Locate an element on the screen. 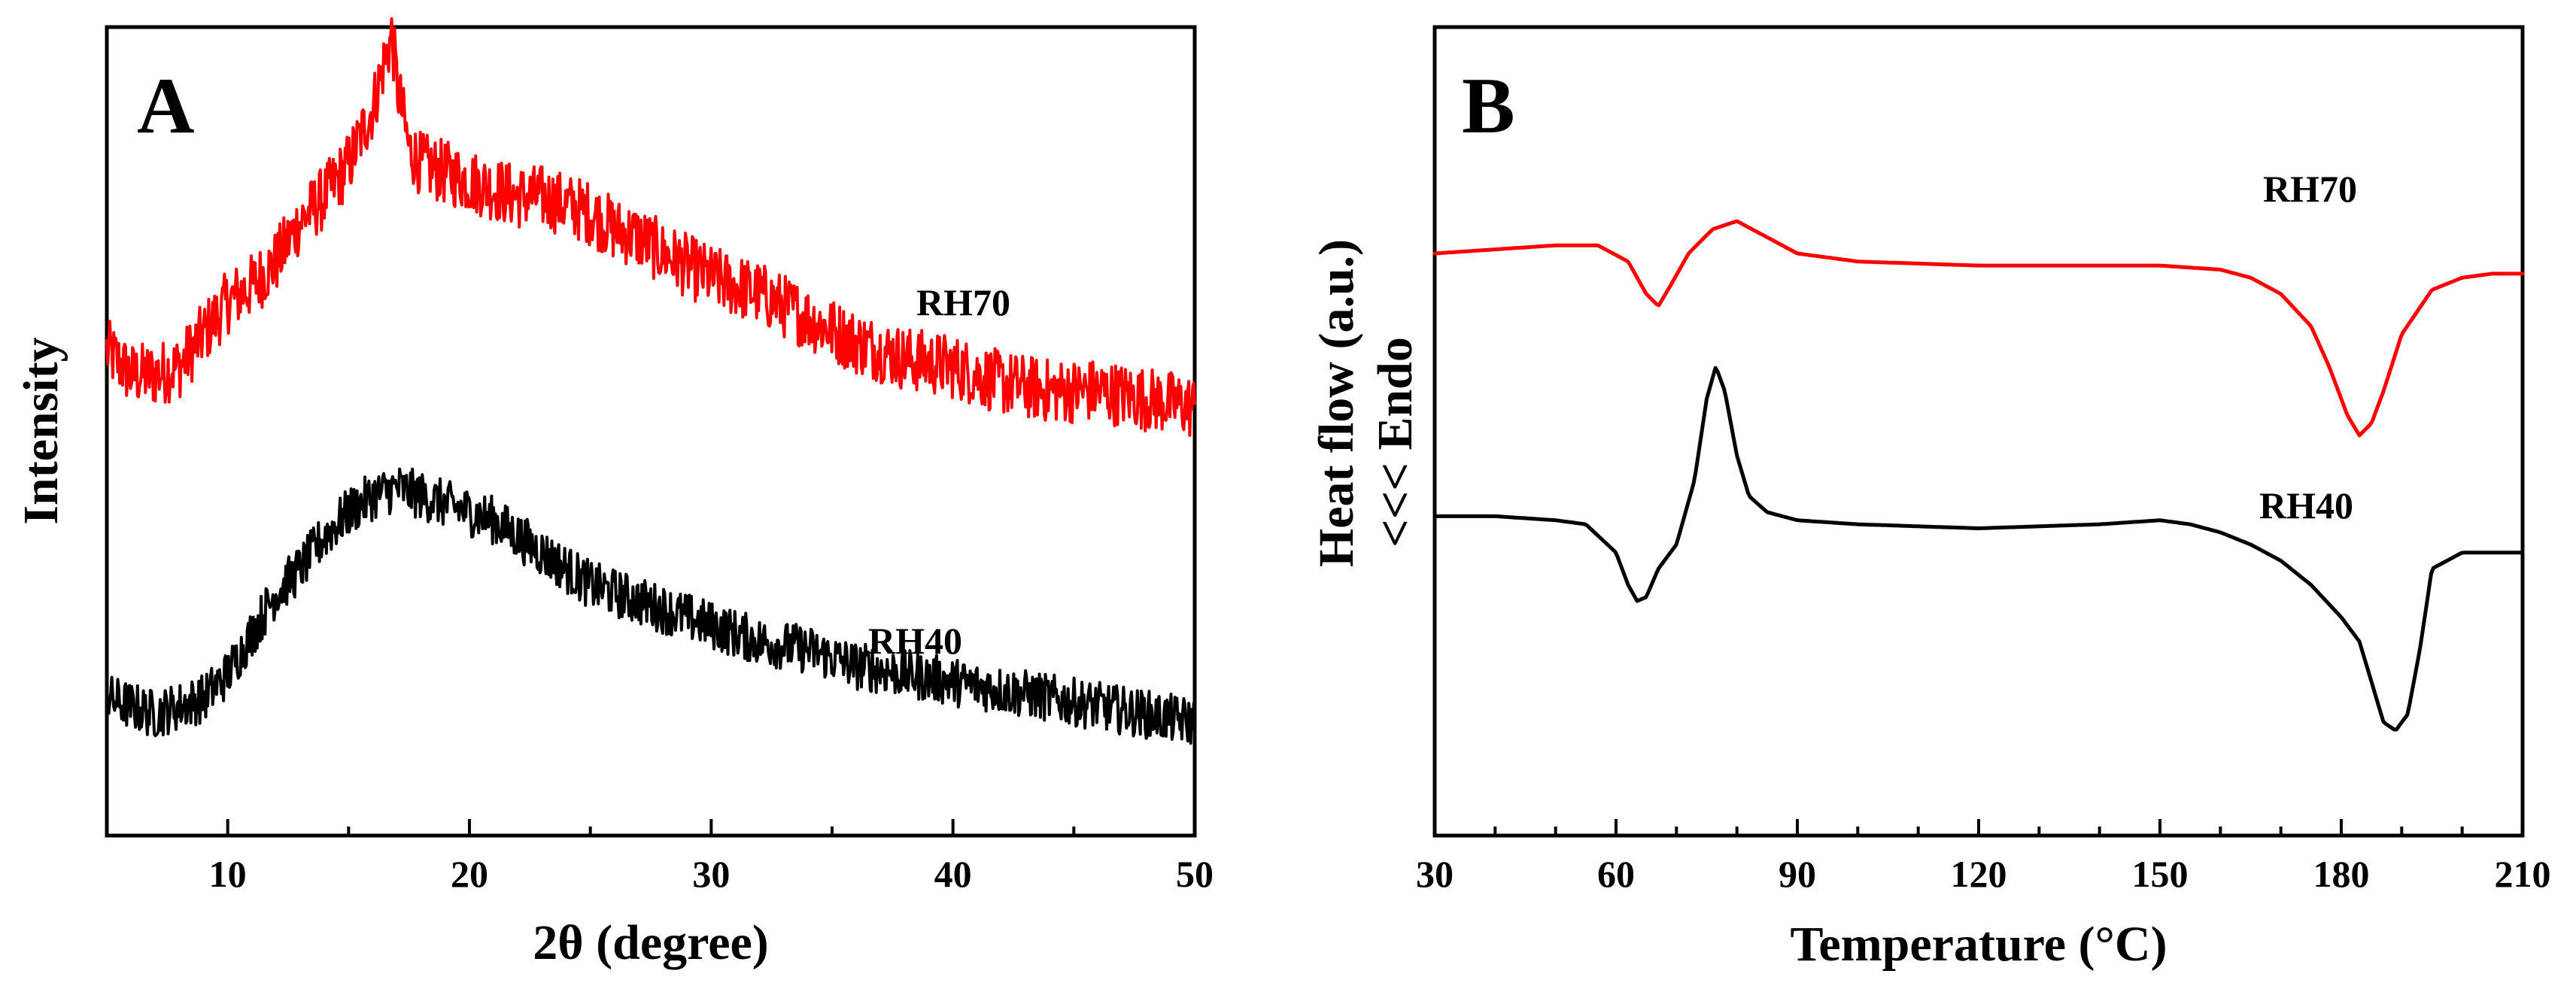 Image resolution: width=2576 pixels, height=995 pixels. panel-a-annotation-rh40: RH40 is located at coordinates (915, 641).